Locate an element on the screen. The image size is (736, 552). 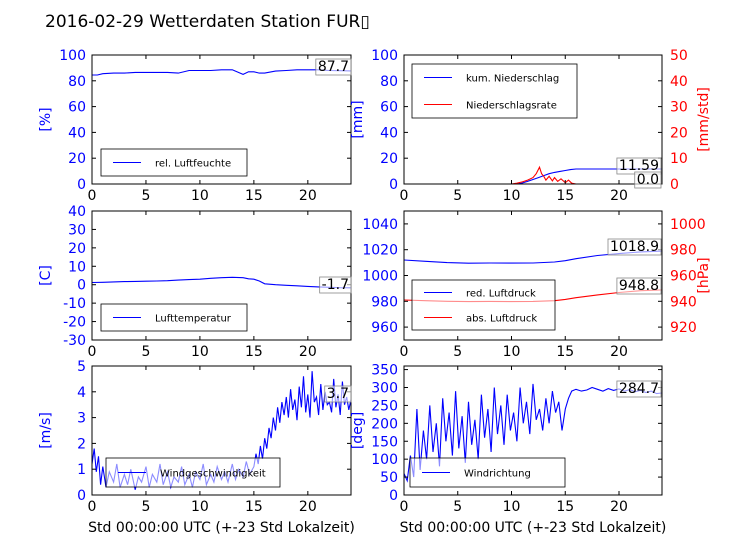
y-tick-label: 1020 is located at coordinates (380, 251).